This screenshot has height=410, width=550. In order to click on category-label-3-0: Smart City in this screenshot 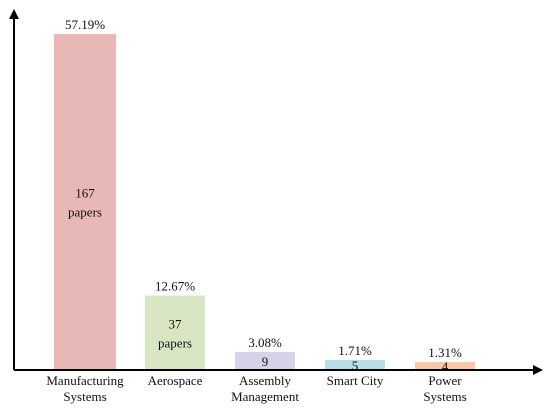, I will do `click(355, 380)`.